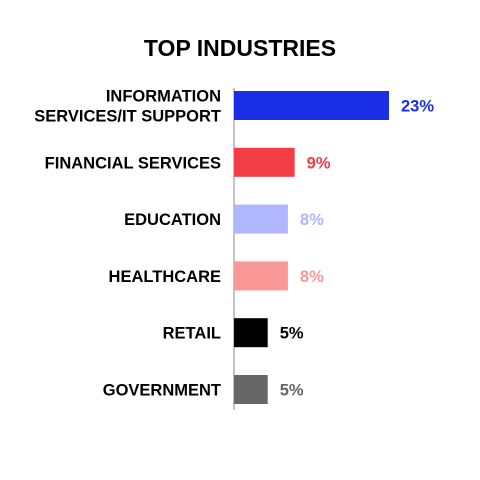  What do you see at coordinates (127, 107) in the screenshot?
I see `category-label-0: INFORMATION SERVICES/IT SUPPORT` at bounding box center [127, 107].